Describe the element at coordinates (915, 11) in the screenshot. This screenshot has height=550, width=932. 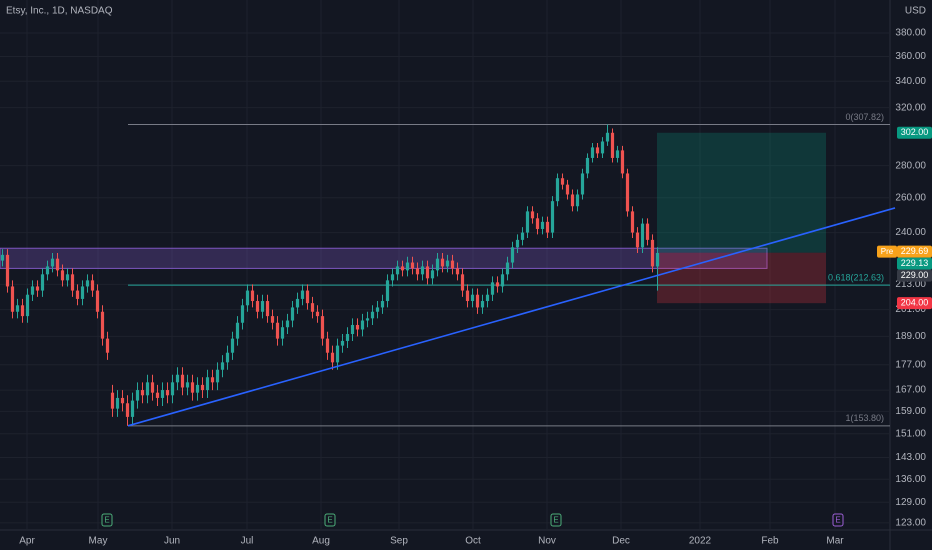
I see `currency: USD` at that location.